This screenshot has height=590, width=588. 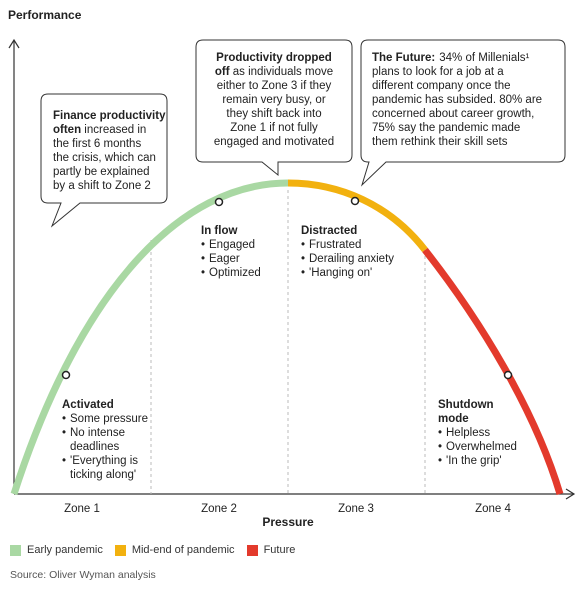 What do you see at coordinates (14, 43) in the screenshot?
I see `y-axis-arrow` at bounding box center [14, 43].